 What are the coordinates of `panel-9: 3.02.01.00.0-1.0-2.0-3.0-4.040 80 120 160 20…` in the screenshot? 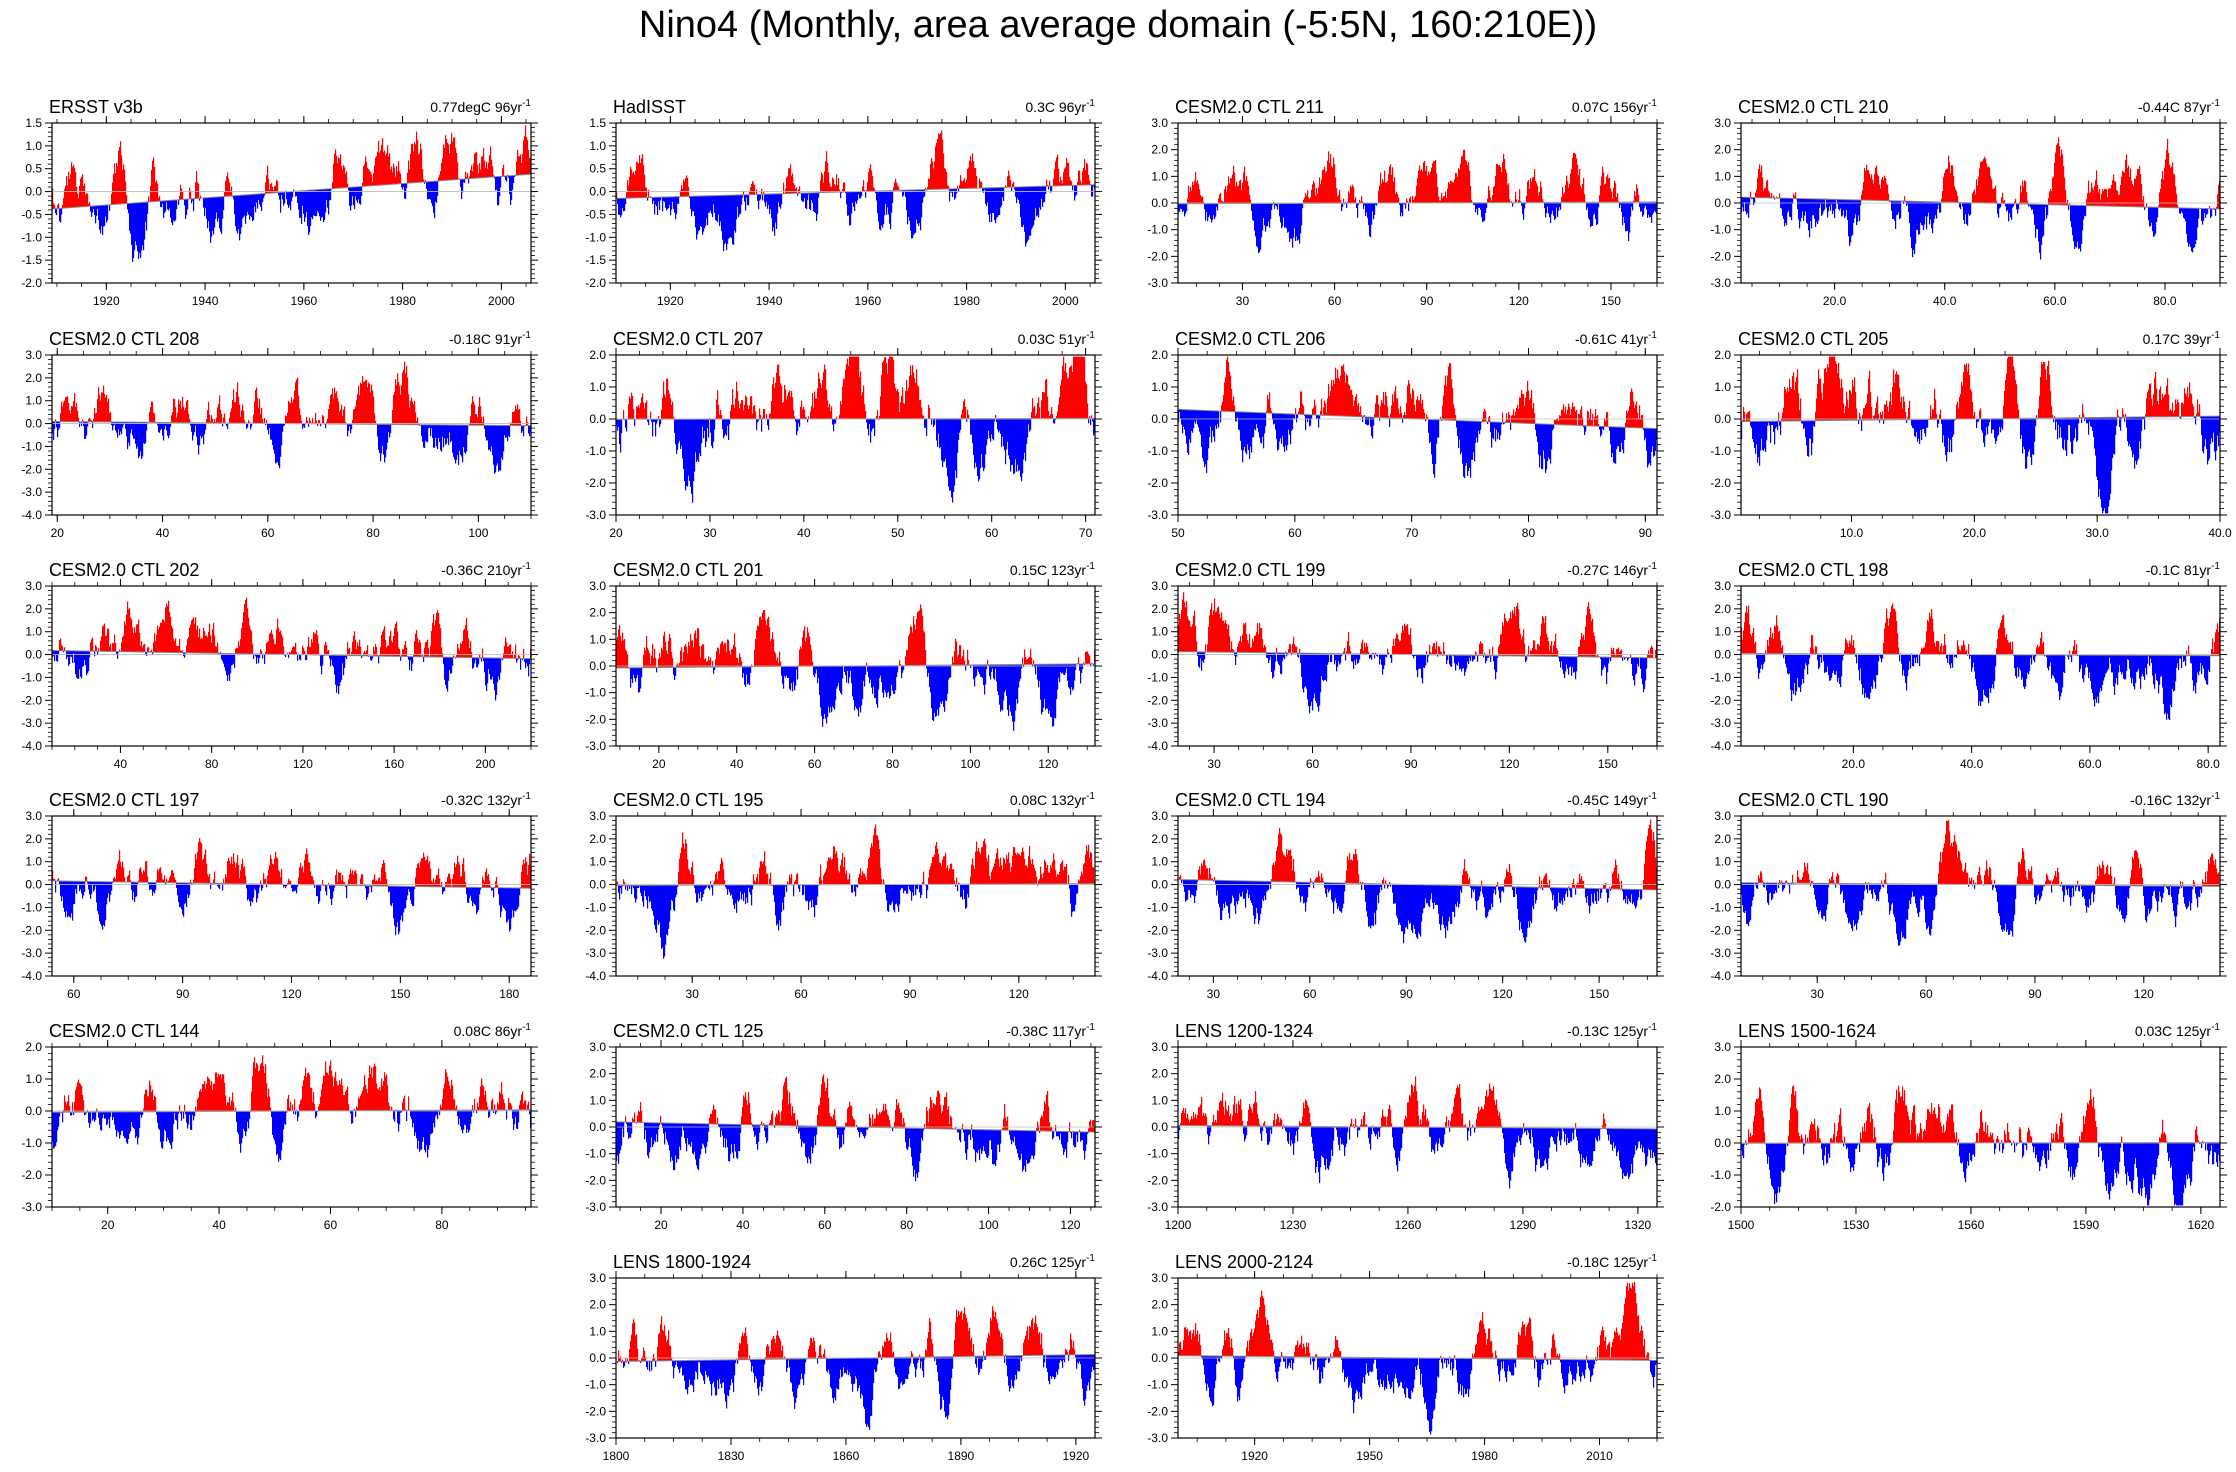 It's located at (279, 665).